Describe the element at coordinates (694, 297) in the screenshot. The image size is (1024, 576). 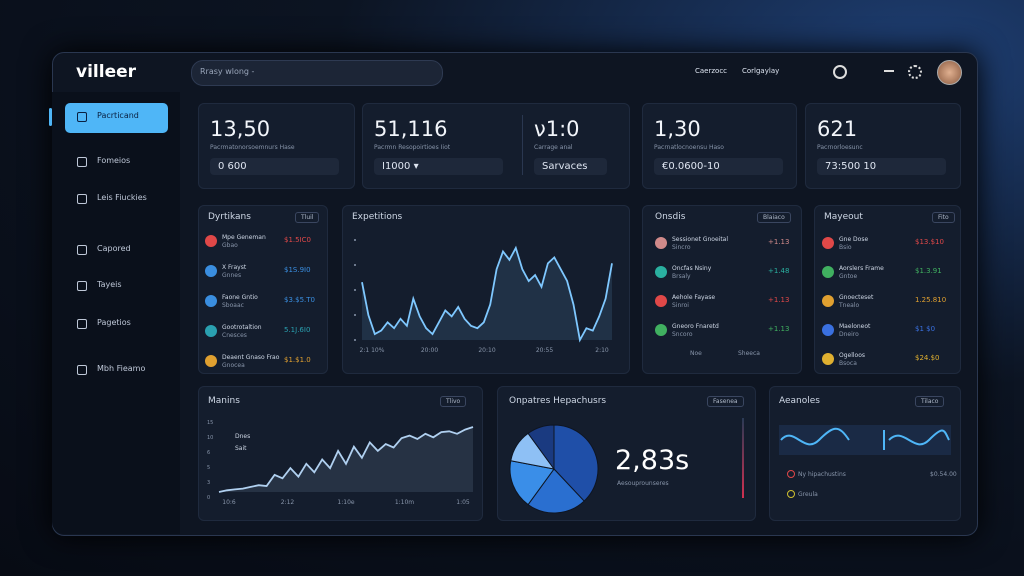
I see `list-name: Aehole Fayase` at that location.